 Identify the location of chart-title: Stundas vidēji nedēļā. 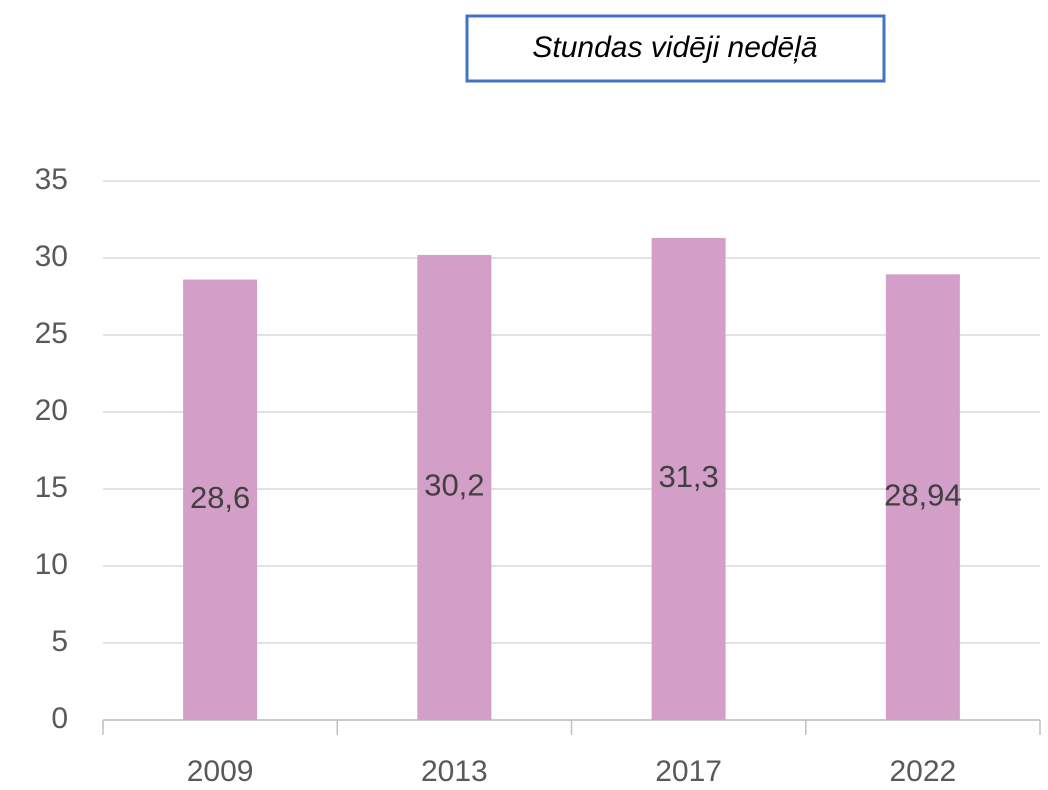
(674, 47).